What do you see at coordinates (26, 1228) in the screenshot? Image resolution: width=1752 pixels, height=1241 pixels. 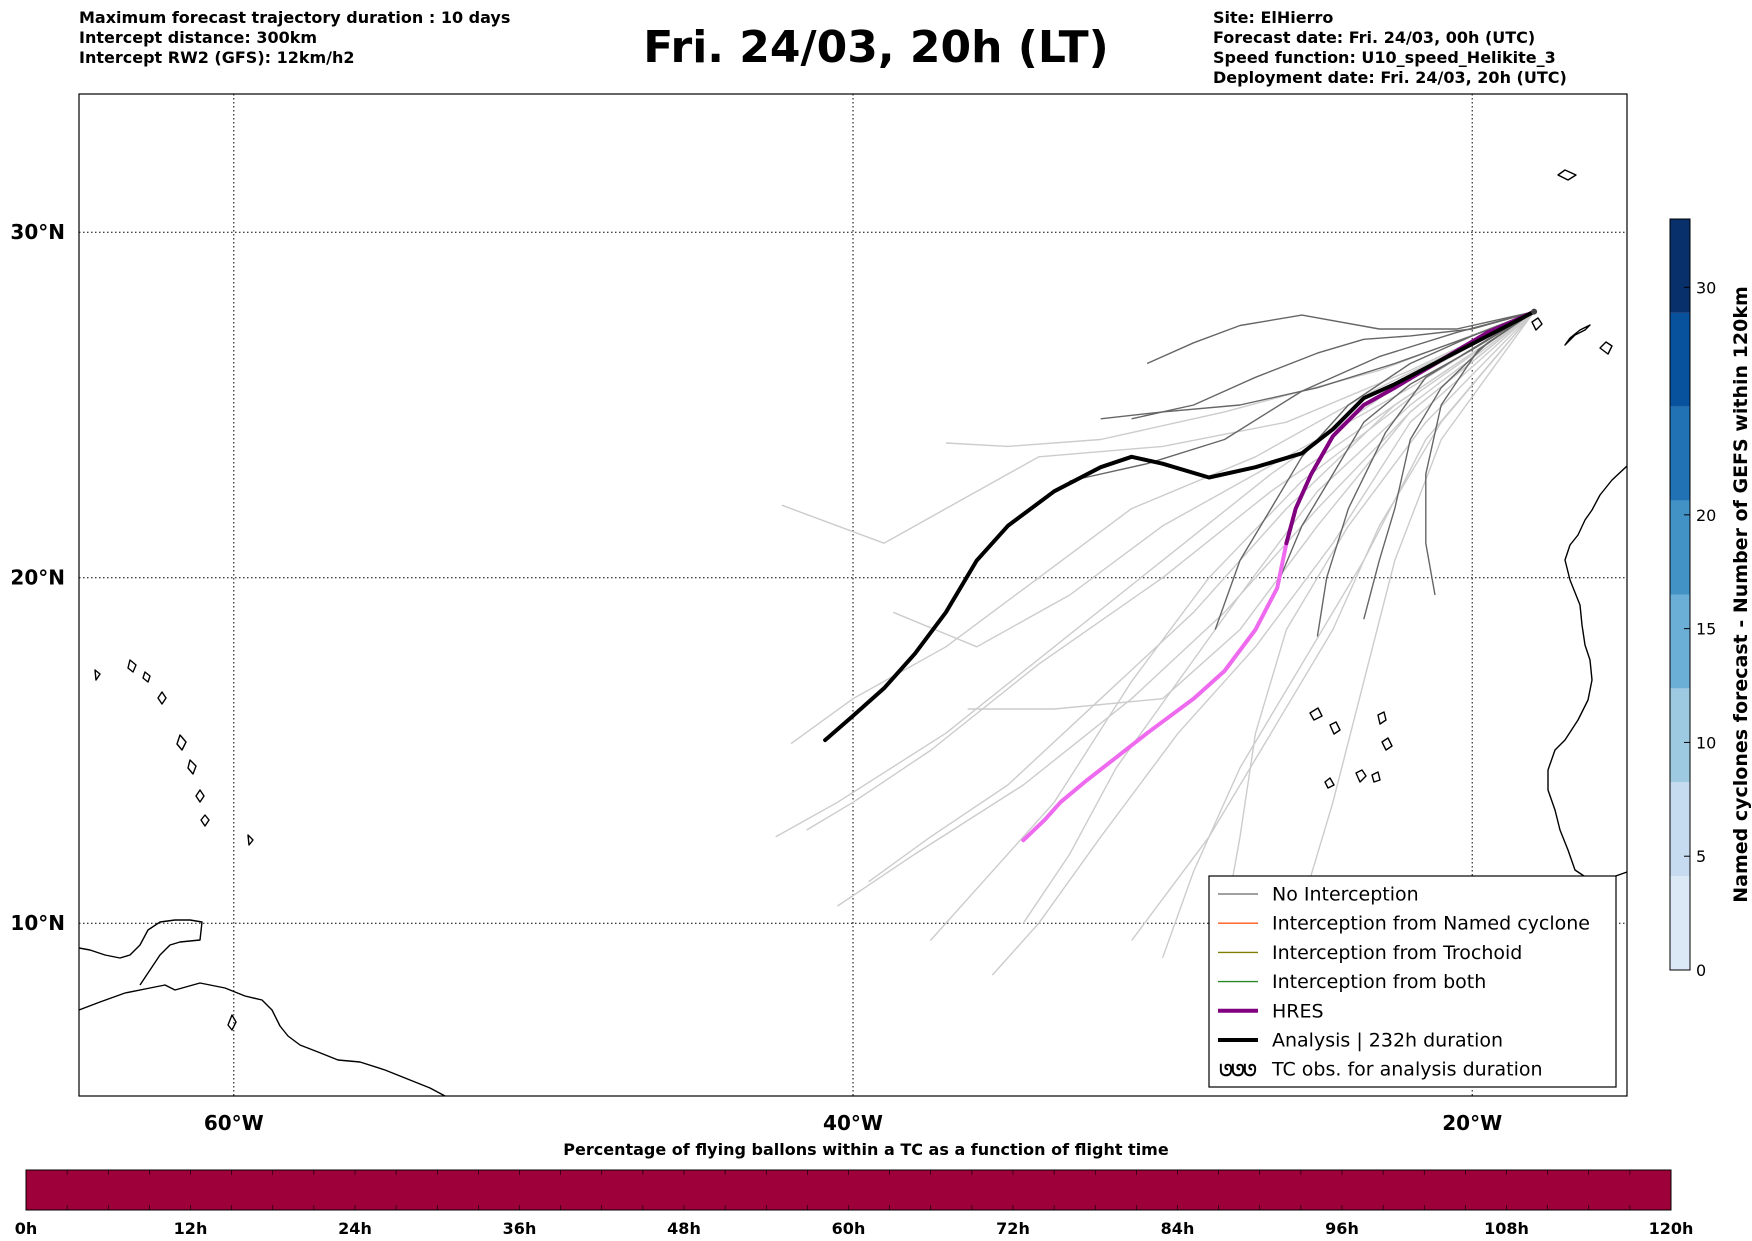 I see `flight-time-tick-label: 0h` at bounding box center [26, 1228].